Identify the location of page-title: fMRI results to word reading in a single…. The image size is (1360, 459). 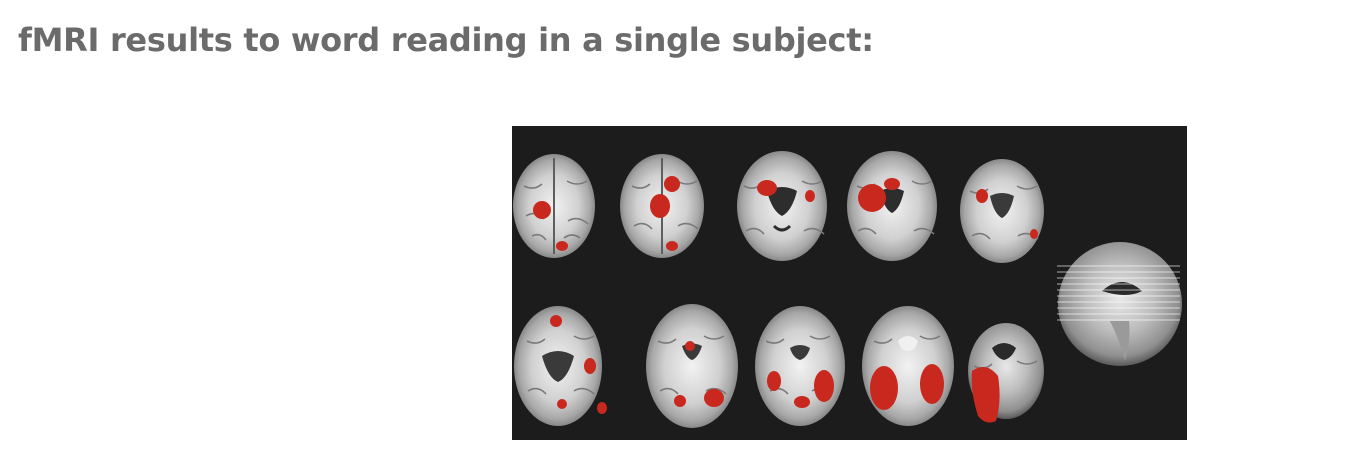
(446, 40).